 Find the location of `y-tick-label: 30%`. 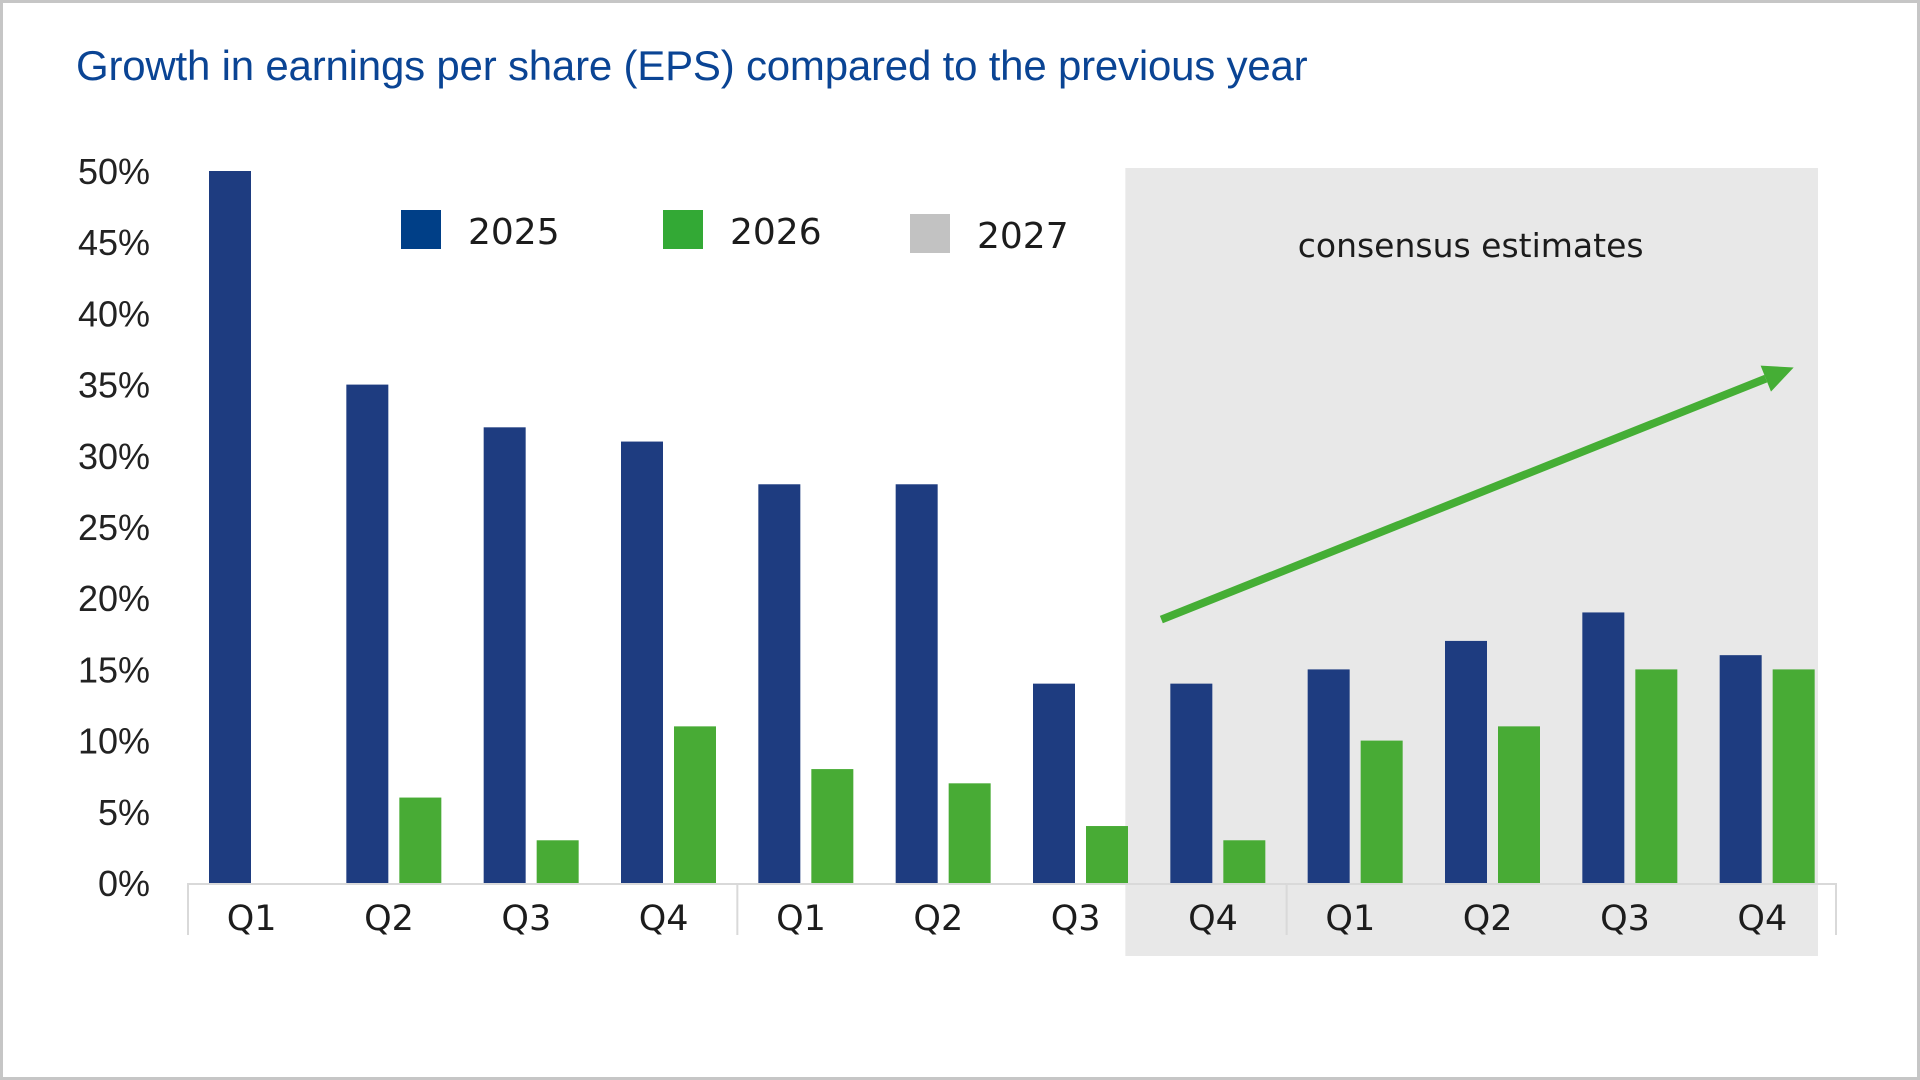

y-tick-label: 30% is located at coordinates (114, 456).